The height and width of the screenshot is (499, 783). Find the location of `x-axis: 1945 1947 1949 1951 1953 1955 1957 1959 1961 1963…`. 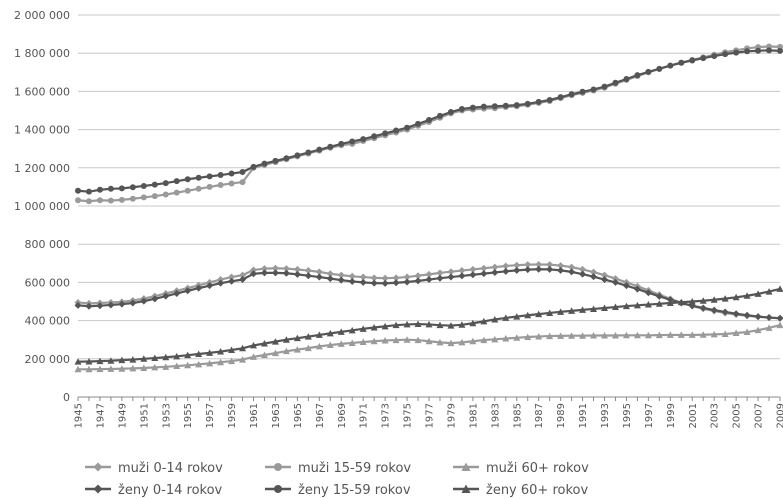

x-axis: 1945 1947 1949 1951 1953 1955 1957 1959 1961 1963… is located at coordinates (428, 412).